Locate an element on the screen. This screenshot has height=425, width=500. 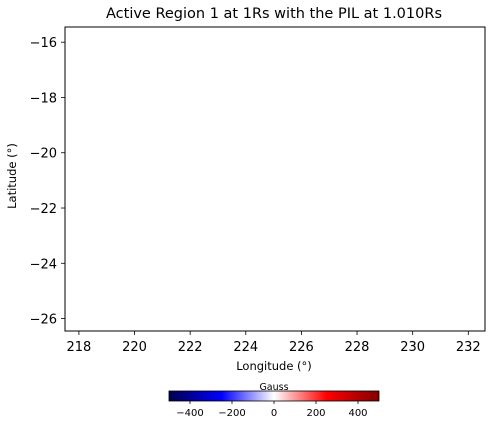
x-tick-label: 228 is located at coordinates (357, 347).